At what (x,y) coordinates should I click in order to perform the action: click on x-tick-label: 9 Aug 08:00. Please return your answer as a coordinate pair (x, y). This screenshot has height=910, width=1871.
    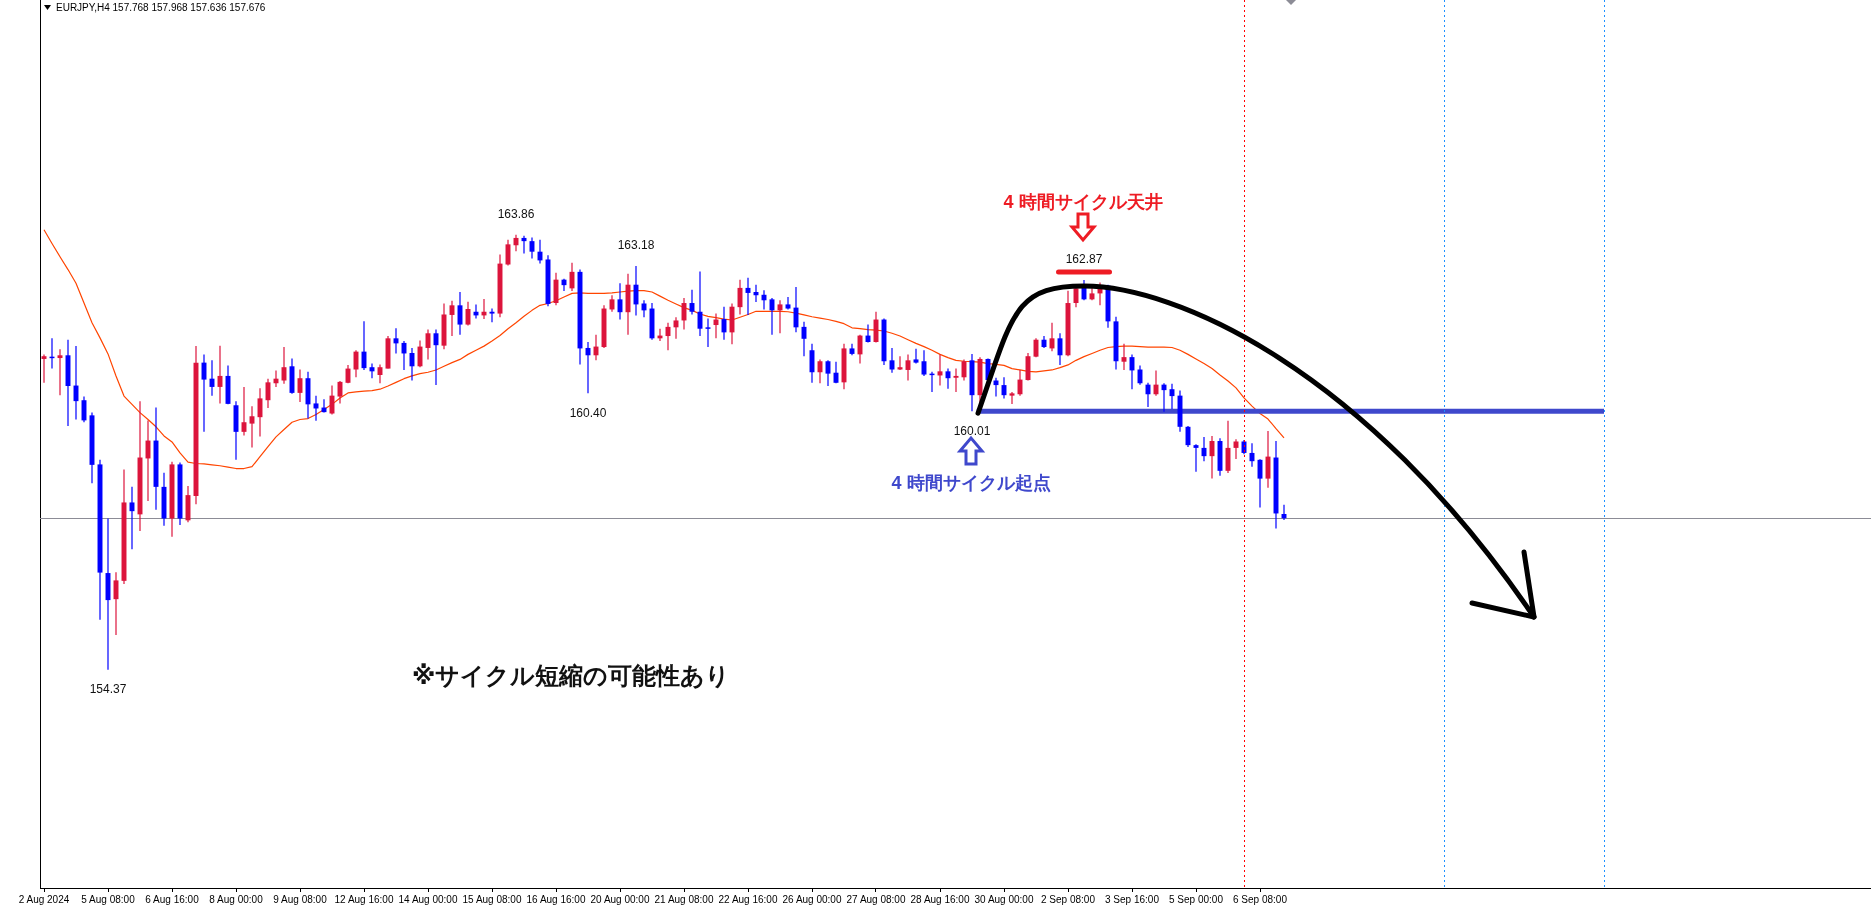
    Looking at the image, I should click on (300, 899).